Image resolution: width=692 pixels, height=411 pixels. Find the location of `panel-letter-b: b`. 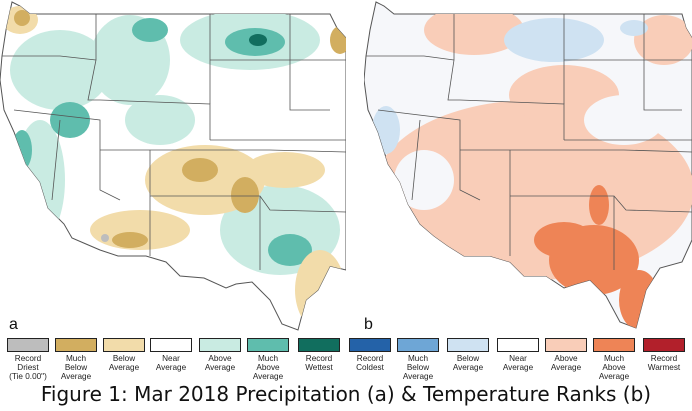

panel-letter-b: b is located at coordinates (368, 324).